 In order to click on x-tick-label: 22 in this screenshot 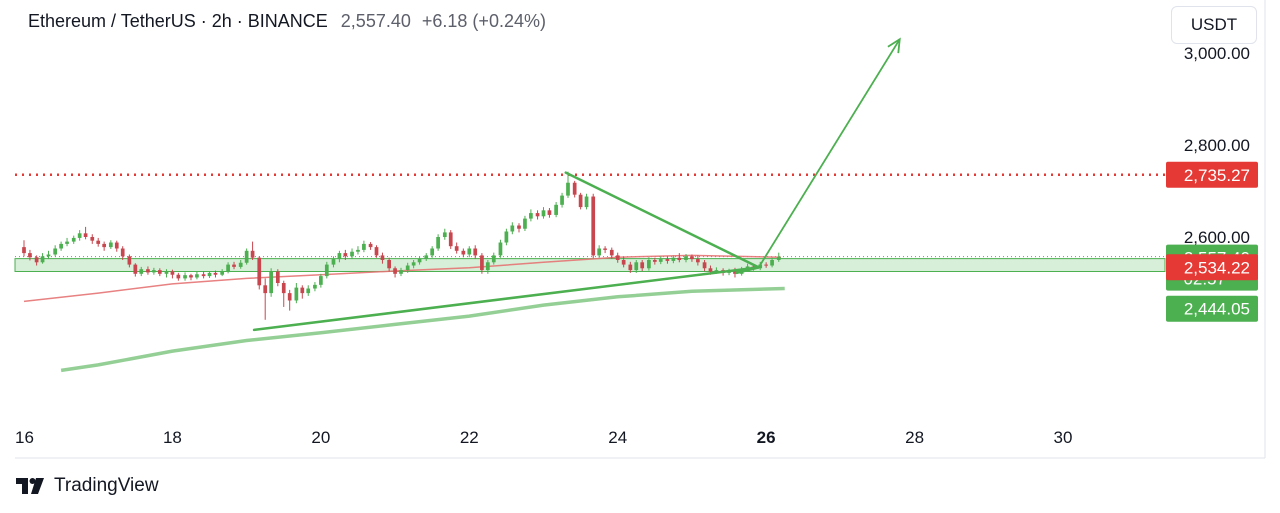, I will do `click(469, 437)`.